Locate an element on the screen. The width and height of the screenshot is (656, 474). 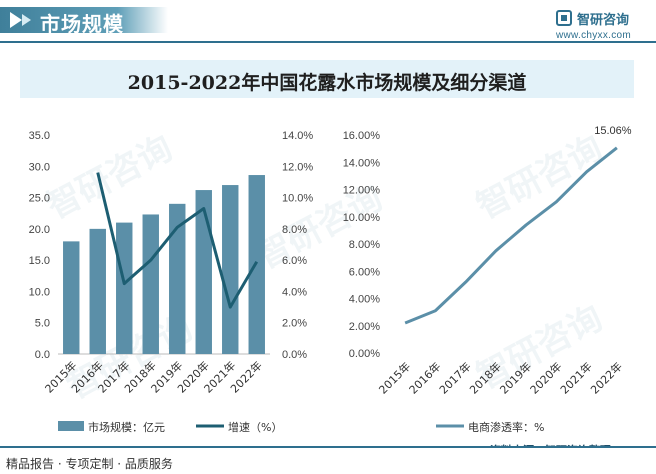
x-tick-label: 2019年 is located at coordinates (515, 377).